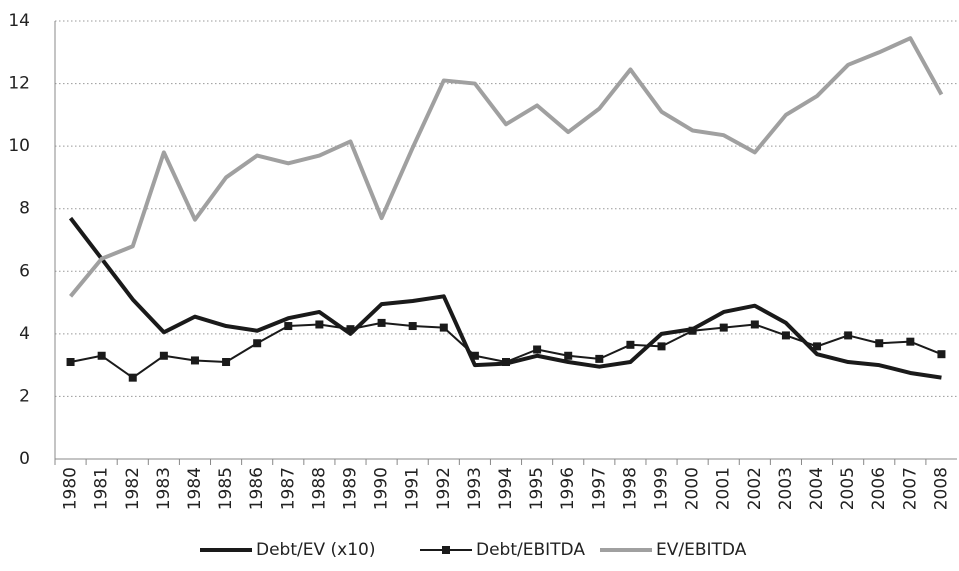 The height and width of the screenshot is (571, 959). What do you see at coordinates (786, 488) in the screenshot?
I see `x-tick-label: 2003` at bounding box center [786, 488].